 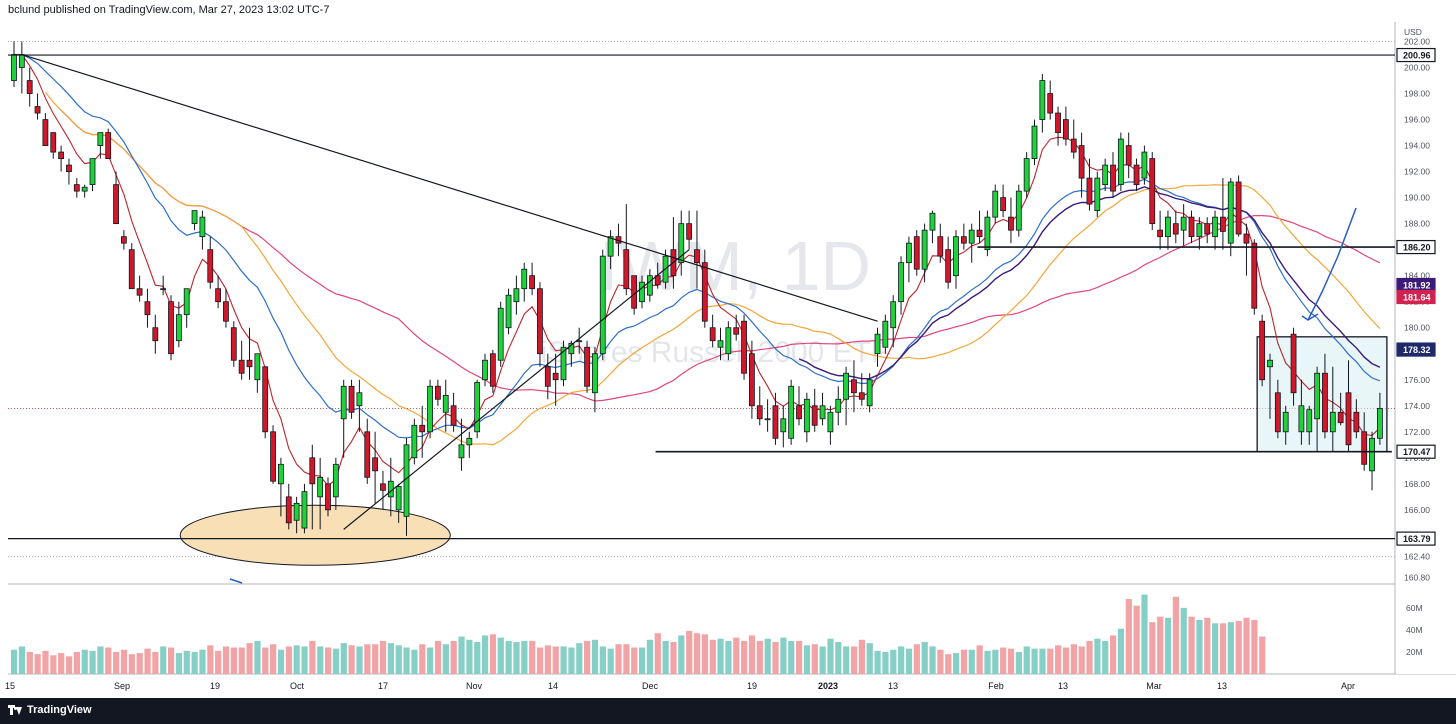 I want to click on price-label-badge: 186.20, so click(x=1416, y=247).